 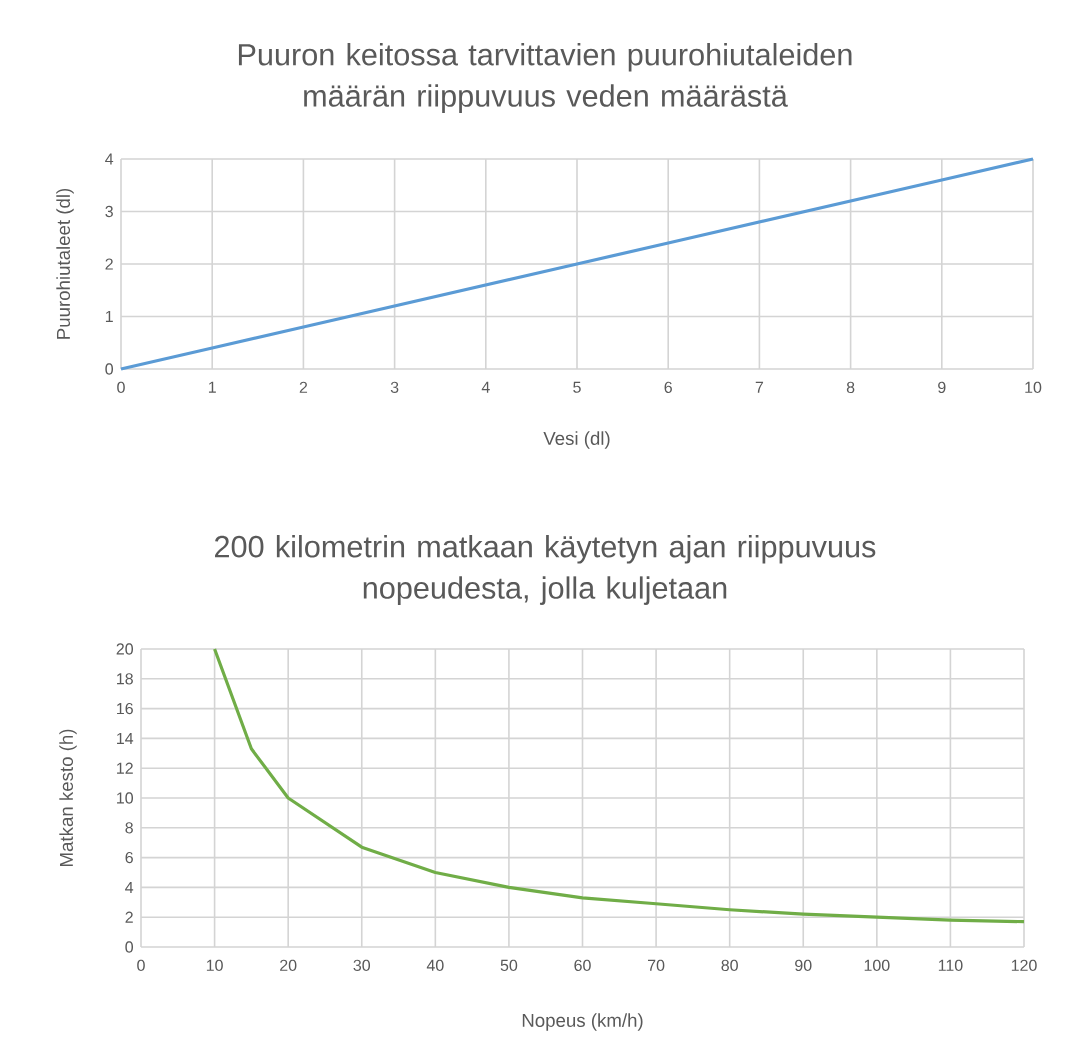 What do you see at coordinates (65, 263) in the screenshot?
I see `y-axis-title: Puurohiutaleet (dl)` at bounding box center [65, 263].